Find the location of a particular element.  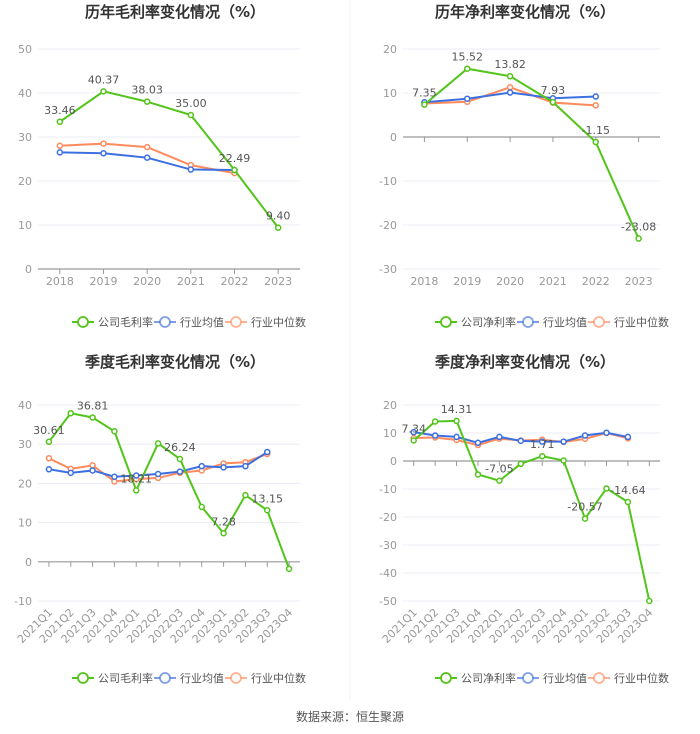

y-tick-label: -10 is located at coordinates (23, 601).